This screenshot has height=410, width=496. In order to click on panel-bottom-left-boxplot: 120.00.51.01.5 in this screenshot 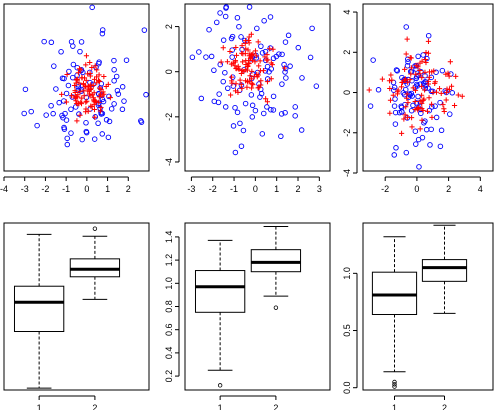, I will do `click(76, 316)`.